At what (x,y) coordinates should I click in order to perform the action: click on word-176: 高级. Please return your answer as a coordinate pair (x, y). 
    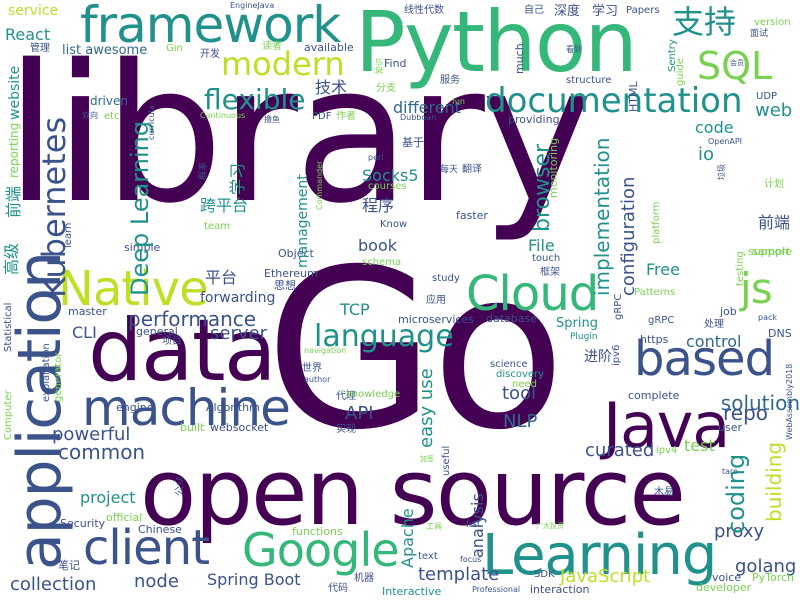
    Looking at the image, I should click on (11, 258).